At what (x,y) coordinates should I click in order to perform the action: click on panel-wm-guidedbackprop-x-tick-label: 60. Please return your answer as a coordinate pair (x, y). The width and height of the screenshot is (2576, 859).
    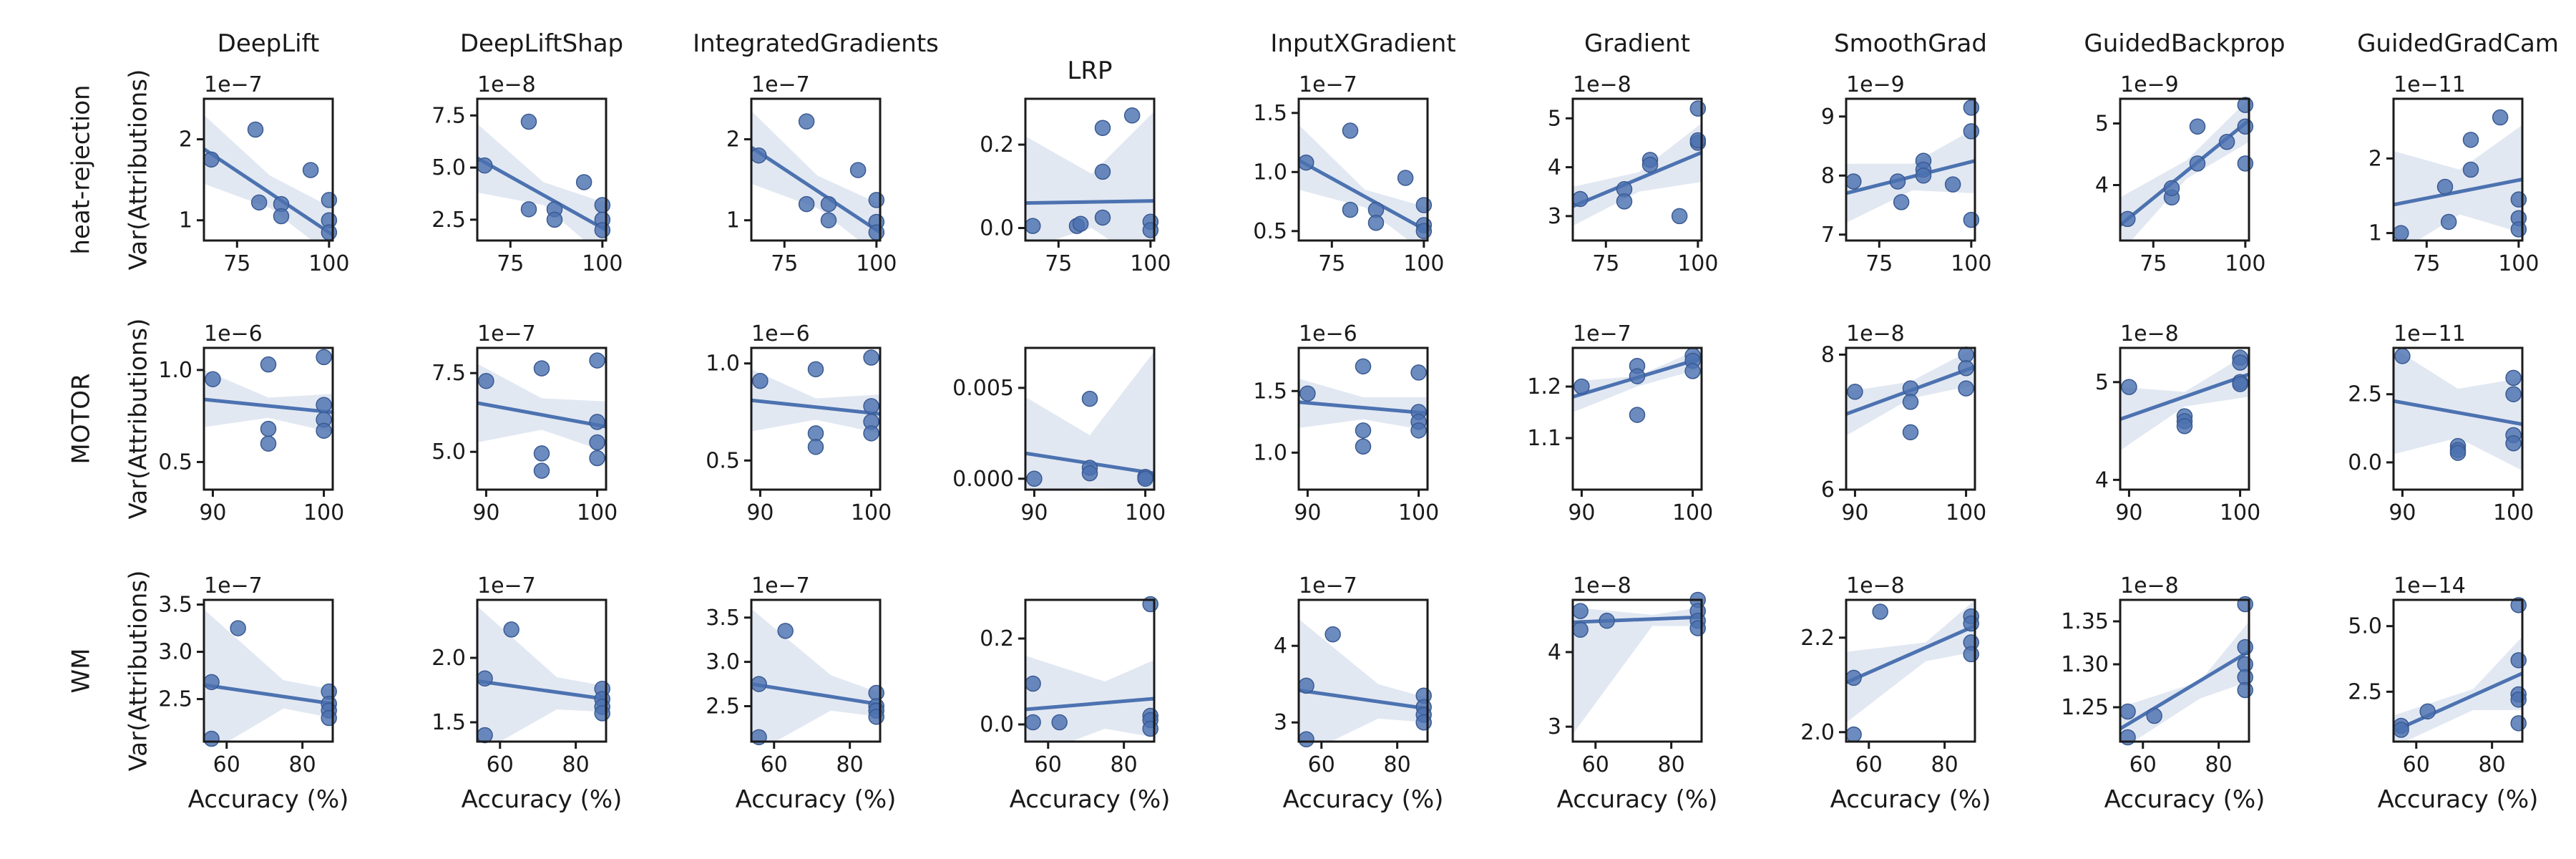
    Looking at the image, I should click on (2143, 764).